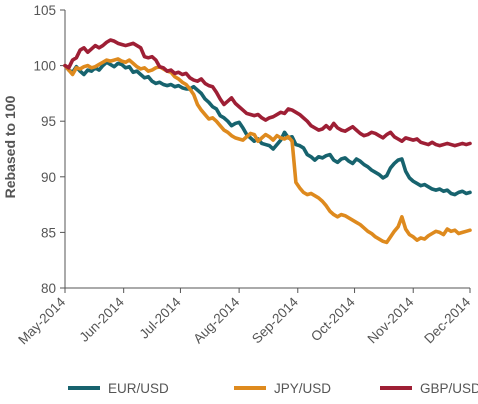 The height and width of the screenshot is (404, 478). What do you see at coordinates (44, 66) in the screenshot?
I see `y-tick-label: 100` at bounding box center [44, 66].